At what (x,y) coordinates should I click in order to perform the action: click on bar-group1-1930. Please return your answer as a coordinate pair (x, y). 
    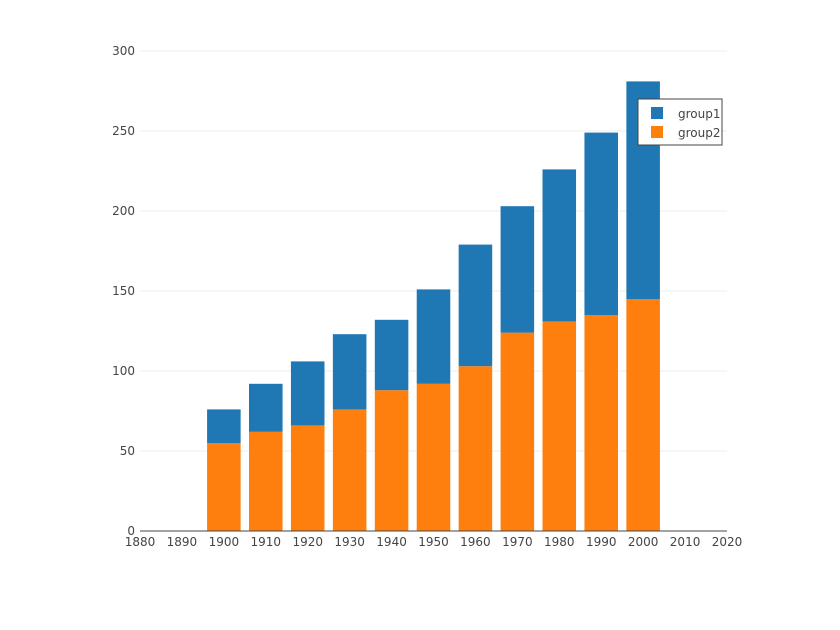
    Looking at the image, I should click on (349, 372).